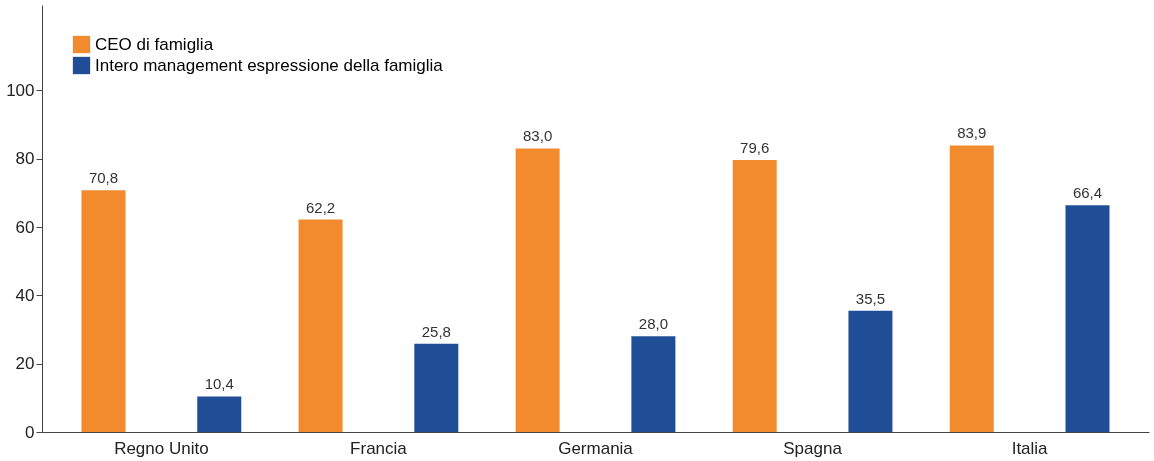 This screenshot has width=1154, height=461. Describe the element at coordinates (653, 324) in the screenshot. I see `data-label: 28,0` at that location.